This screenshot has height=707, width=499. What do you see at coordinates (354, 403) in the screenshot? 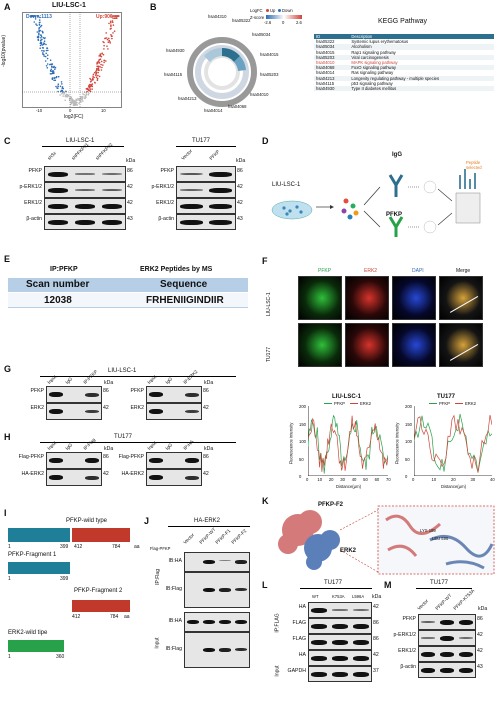
I see `legend-erk2-swatch` at bounding box center [354, 403].